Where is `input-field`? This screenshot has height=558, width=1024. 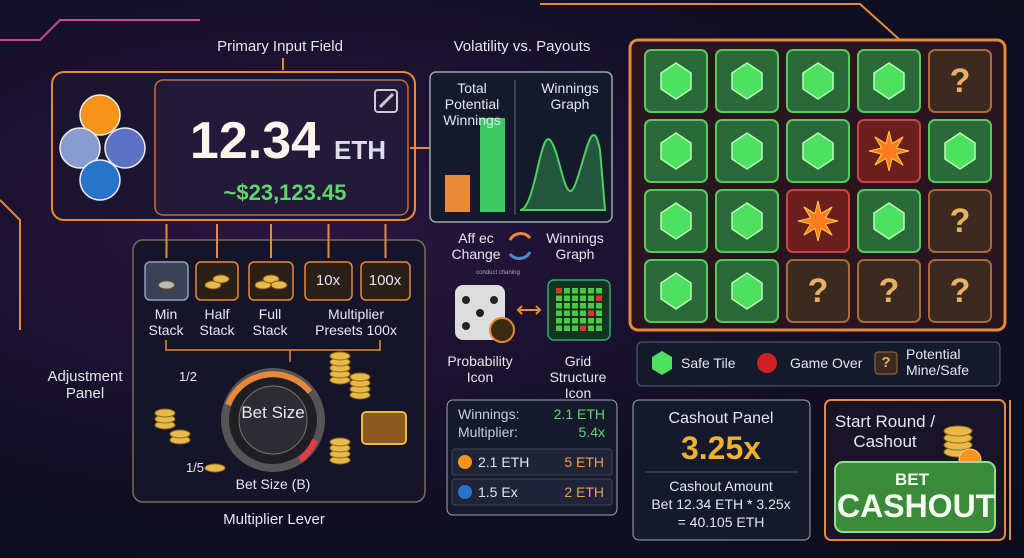 input-field is located at coordinates (281, 147).